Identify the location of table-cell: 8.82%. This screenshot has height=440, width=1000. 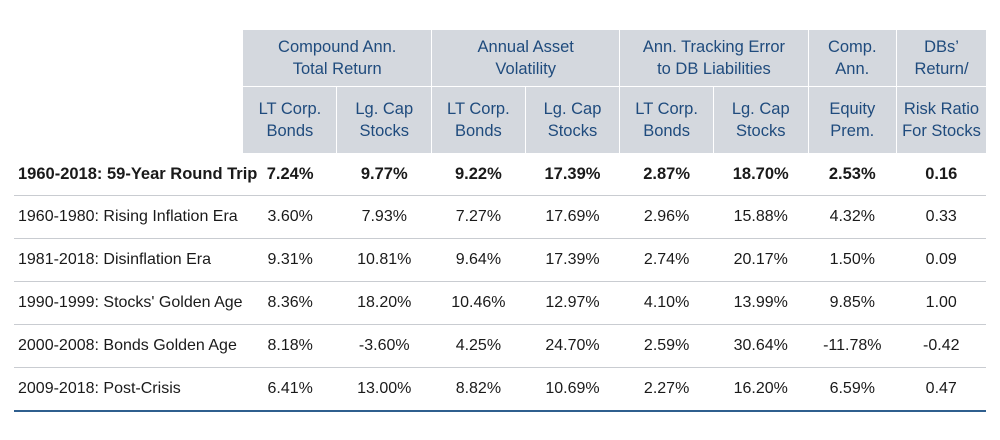
(478, 389).